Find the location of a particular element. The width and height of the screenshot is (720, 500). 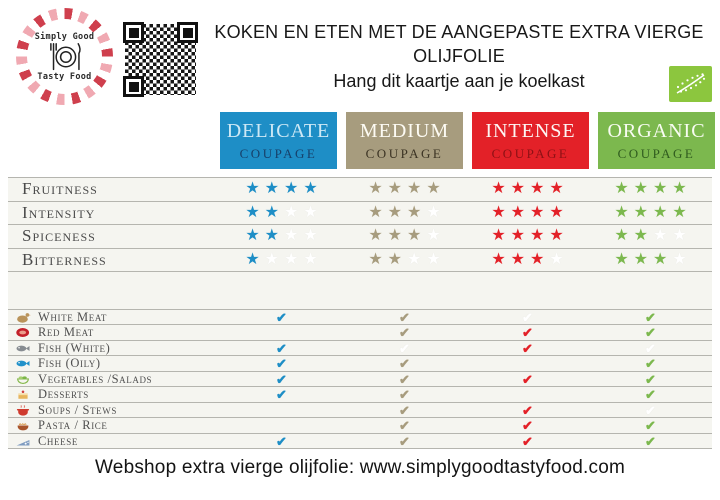

food-row: Red Meat ✔ ✔ ✔ is located at coordinates (360, 333).